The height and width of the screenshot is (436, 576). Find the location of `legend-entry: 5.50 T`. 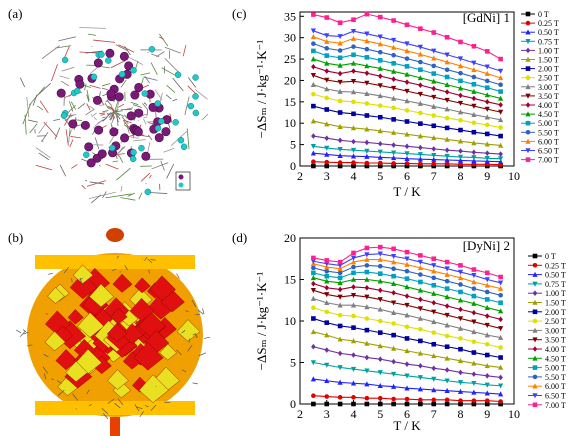

legend-entry: 5.50 T is located at coordinates (547, 377).